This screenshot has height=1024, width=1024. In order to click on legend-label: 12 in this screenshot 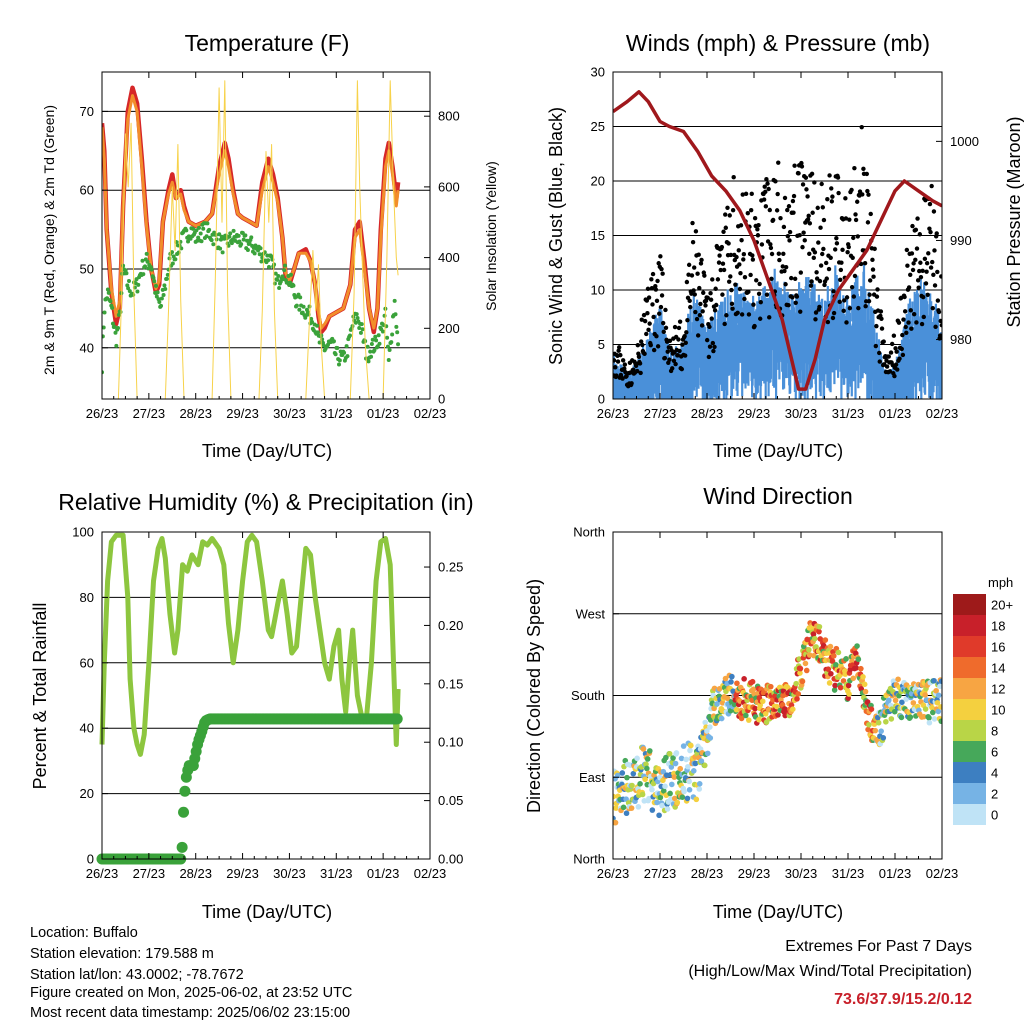, I will do `click(998, 689)`.